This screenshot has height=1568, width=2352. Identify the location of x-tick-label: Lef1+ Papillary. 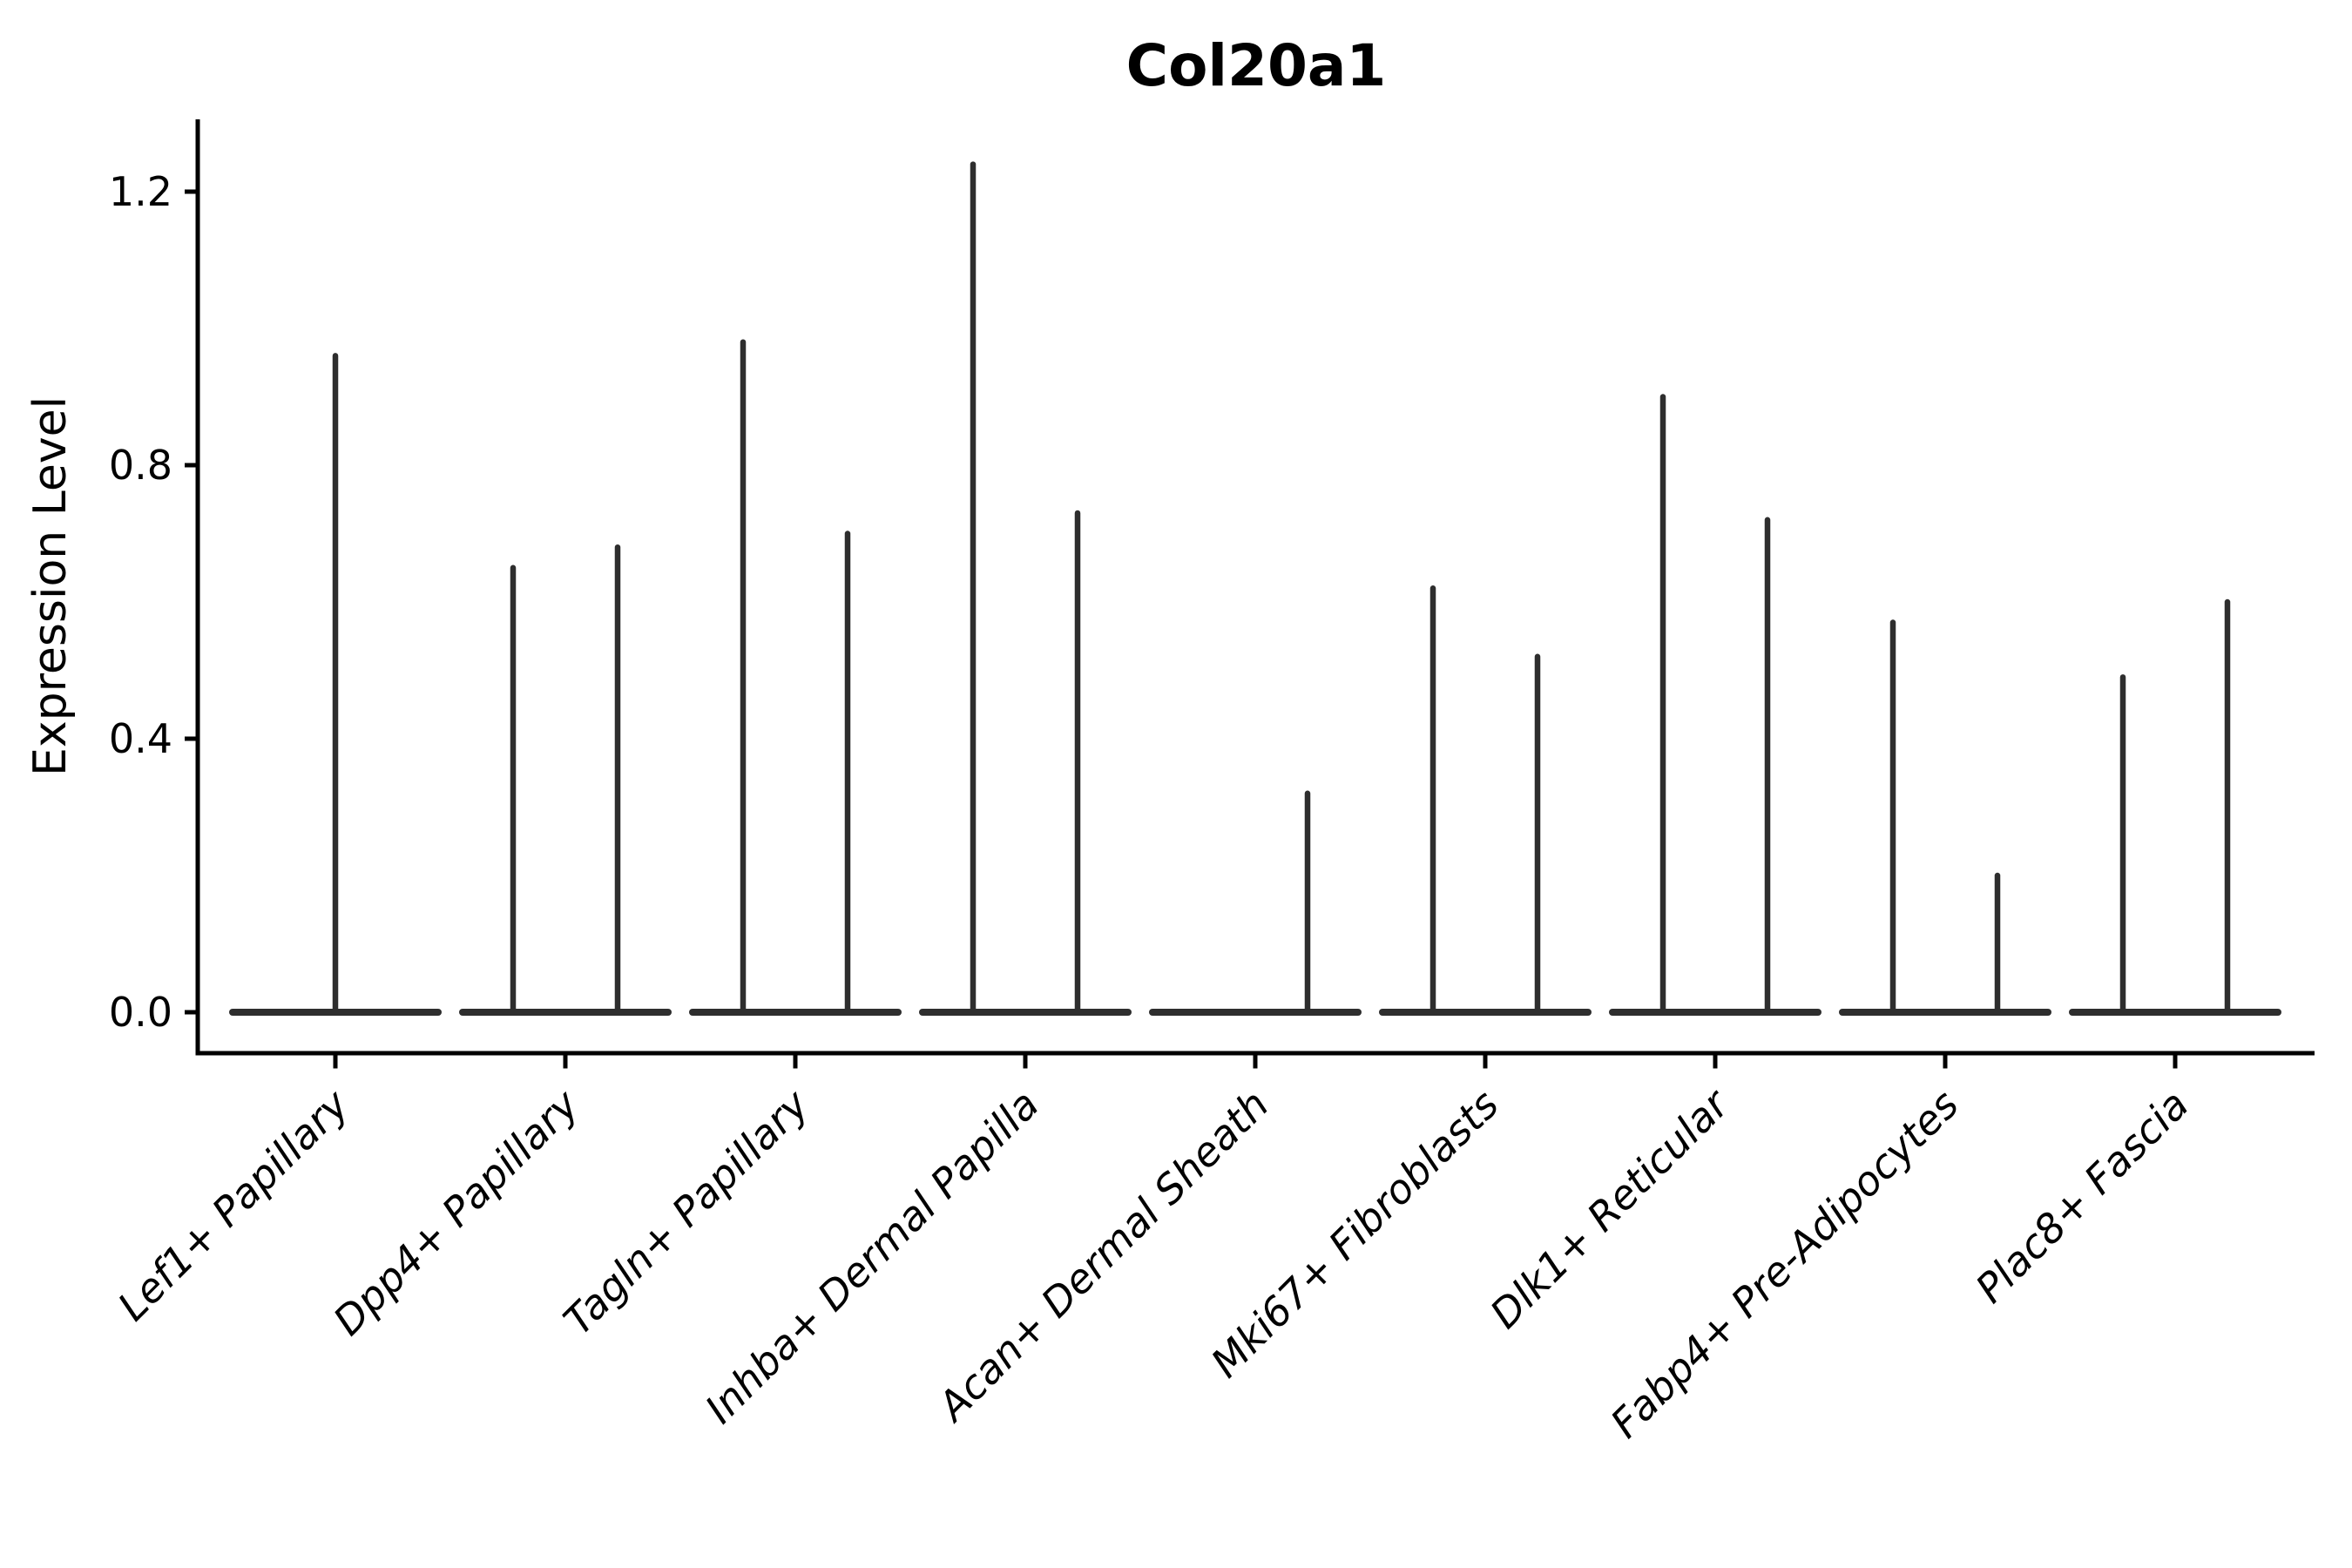
(233, 1204).